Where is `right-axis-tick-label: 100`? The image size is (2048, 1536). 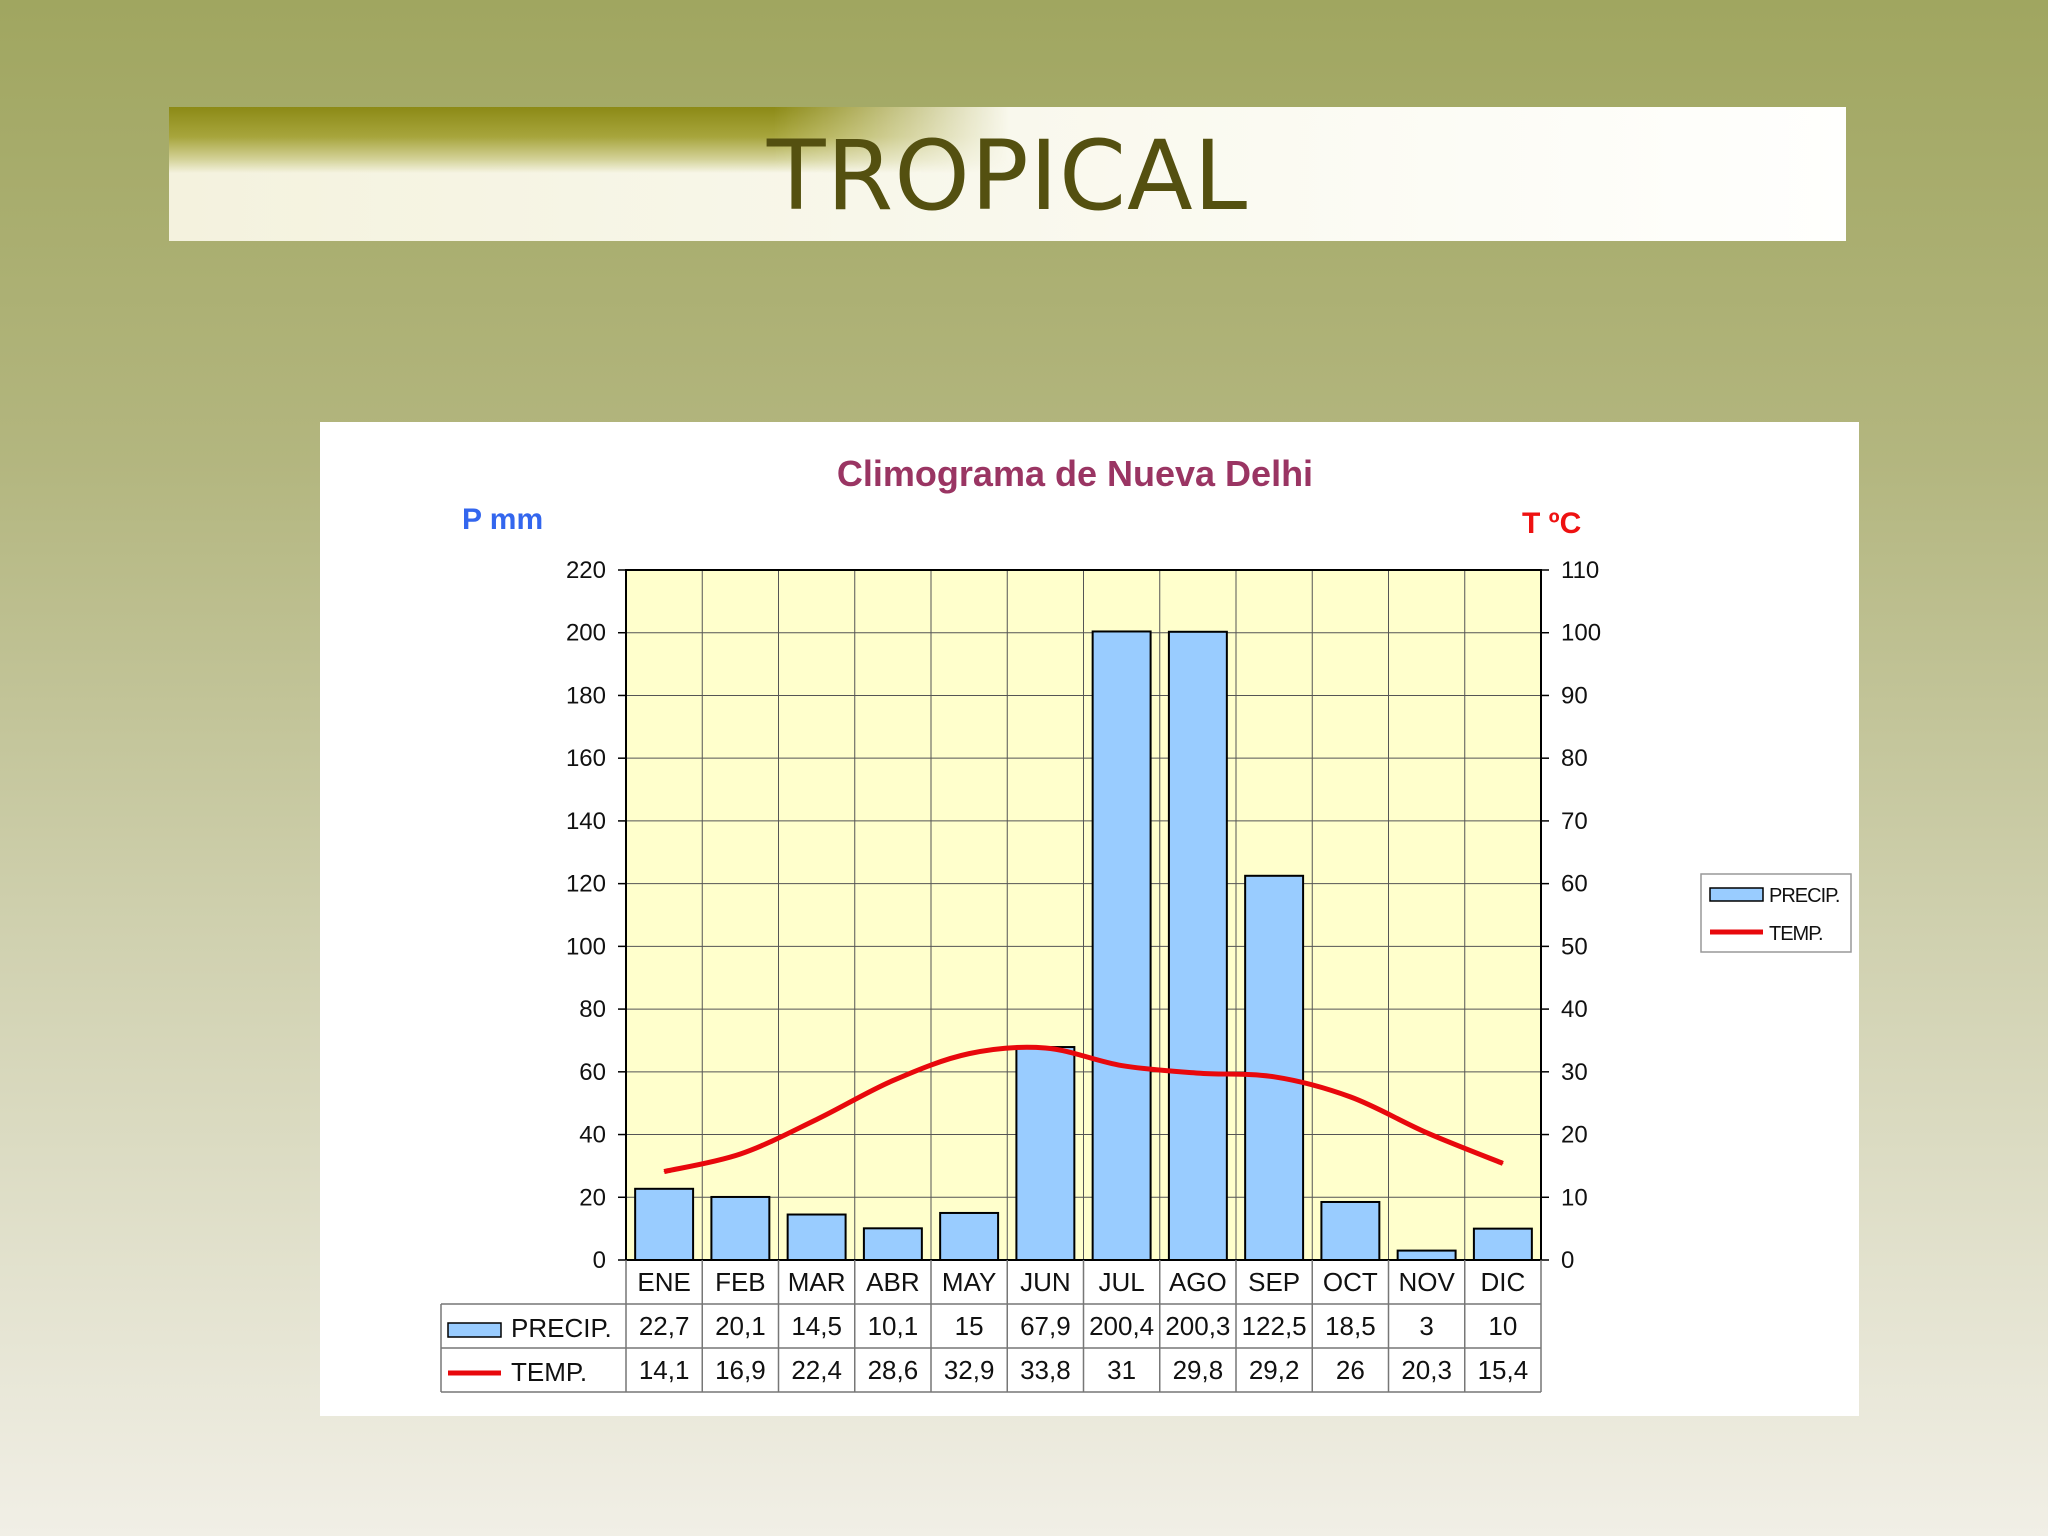 right-axis-tick-label: 100 is located at coordinates (1581, 633).